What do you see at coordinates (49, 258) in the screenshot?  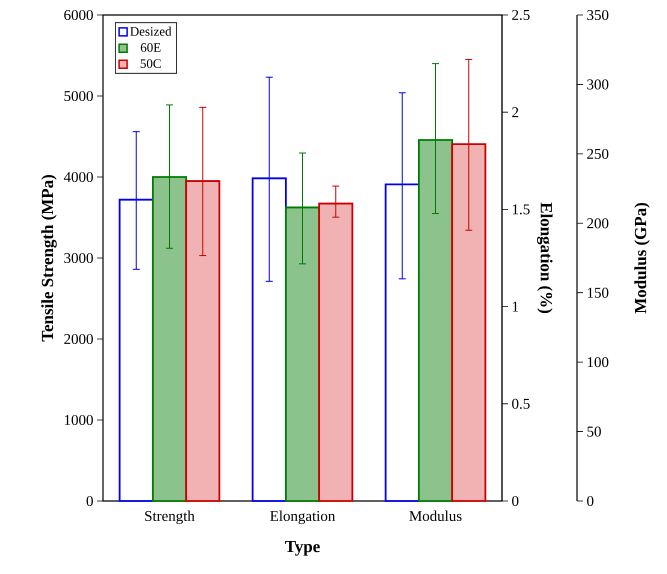 I see `y-axis-title: Tensile Strength (MPa)` at bounding box center [49, 258].